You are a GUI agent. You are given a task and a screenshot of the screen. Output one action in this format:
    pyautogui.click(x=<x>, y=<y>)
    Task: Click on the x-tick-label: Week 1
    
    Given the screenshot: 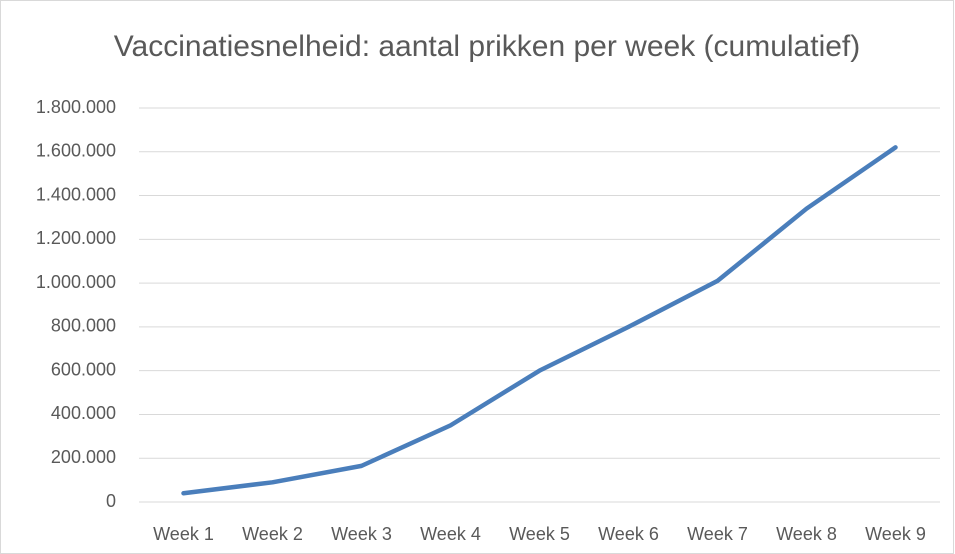 What is the action you would take?
    pyautogui.click(x=183, y=534)
    